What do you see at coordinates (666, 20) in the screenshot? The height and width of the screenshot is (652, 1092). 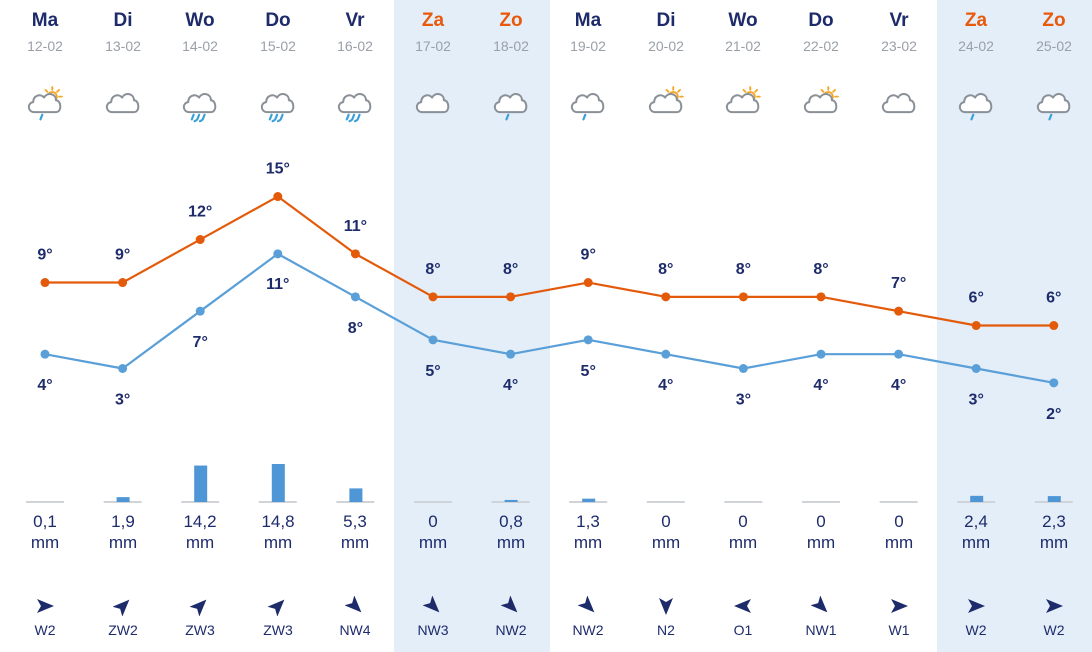 I see `day-name: Di` at bounding box center [666, 20].